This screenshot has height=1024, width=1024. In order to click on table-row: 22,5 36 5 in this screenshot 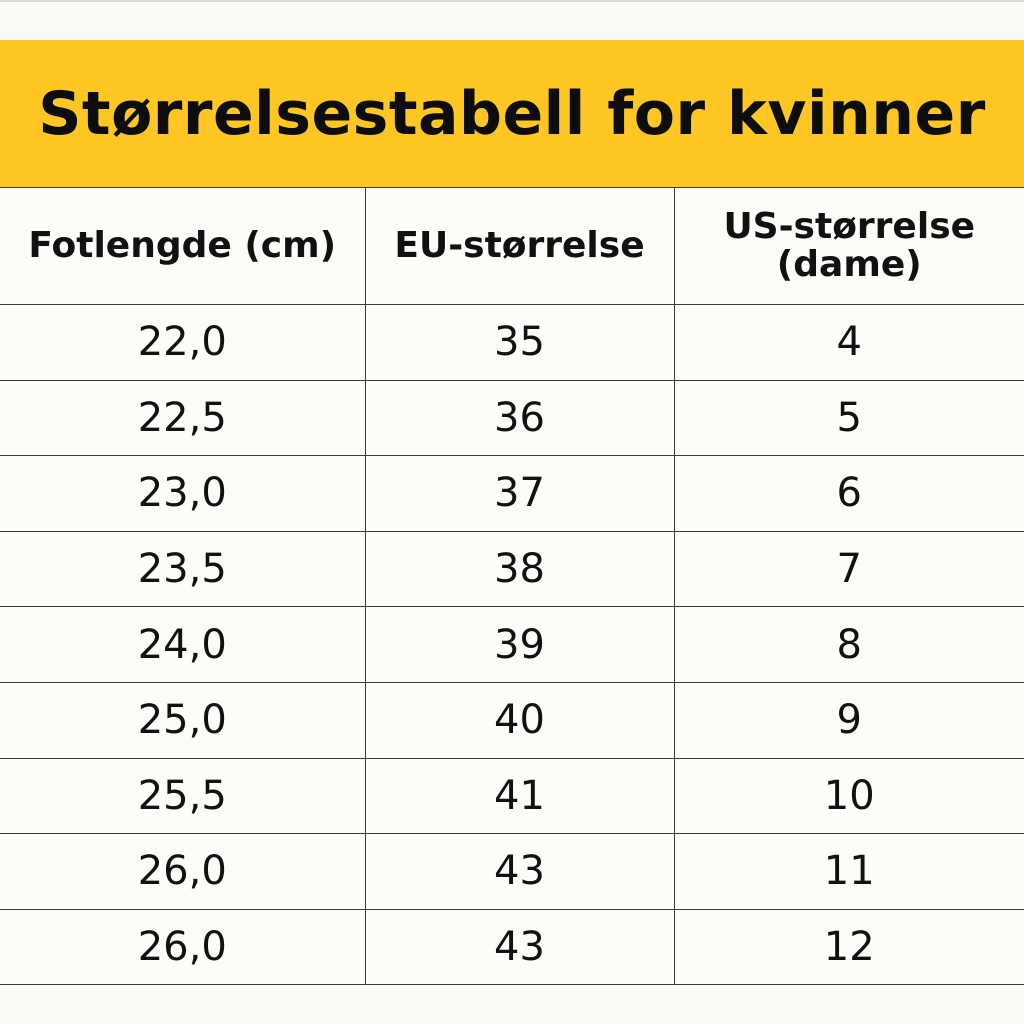, I will do `click(512, 418)`.